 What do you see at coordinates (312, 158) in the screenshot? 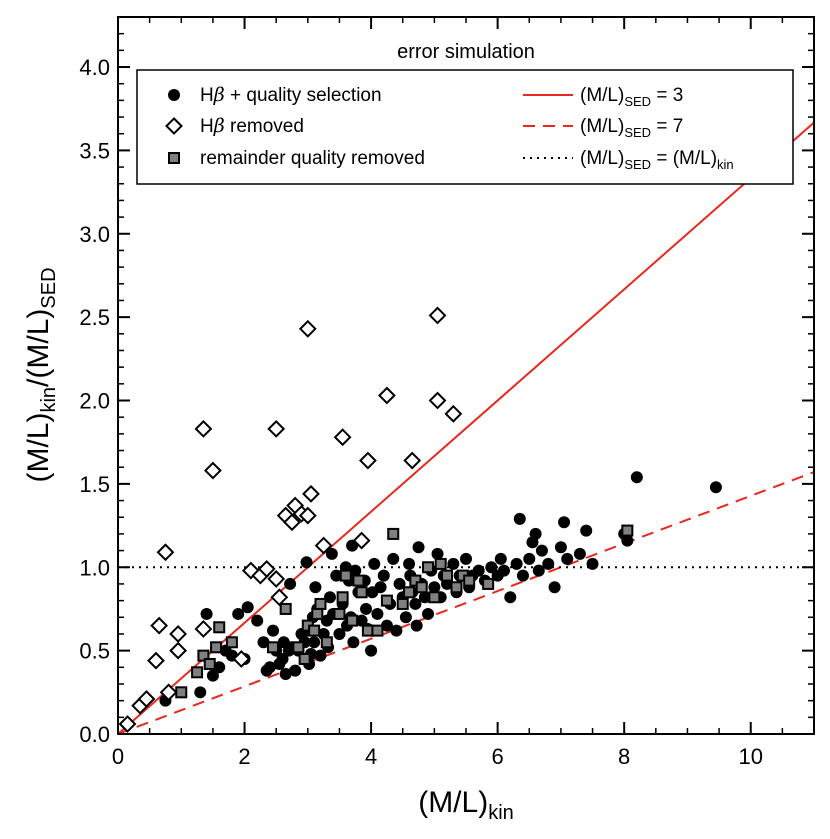
I see `legend-label-remainder-text: remainder quality removed` at bounding box center [312, 158].